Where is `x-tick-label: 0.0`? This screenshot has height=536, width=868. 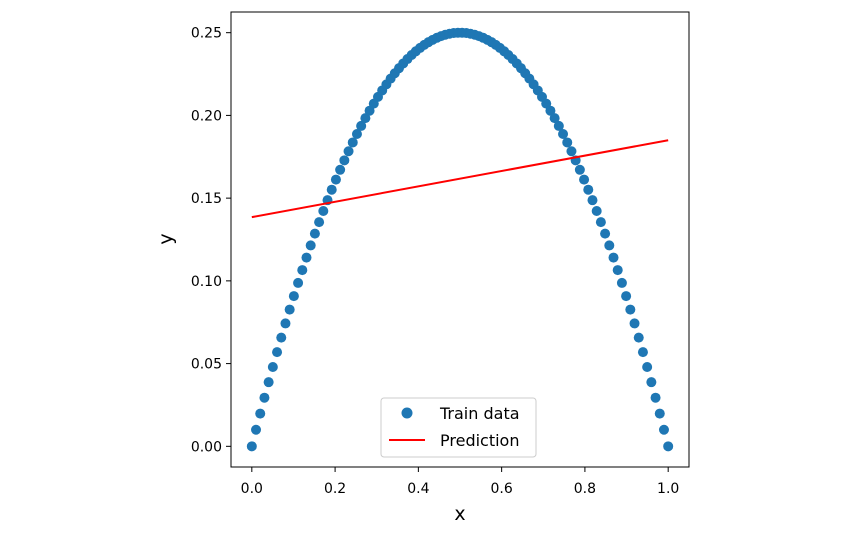 x-tick-label: 0.0 is located at coordinates (252, 489).